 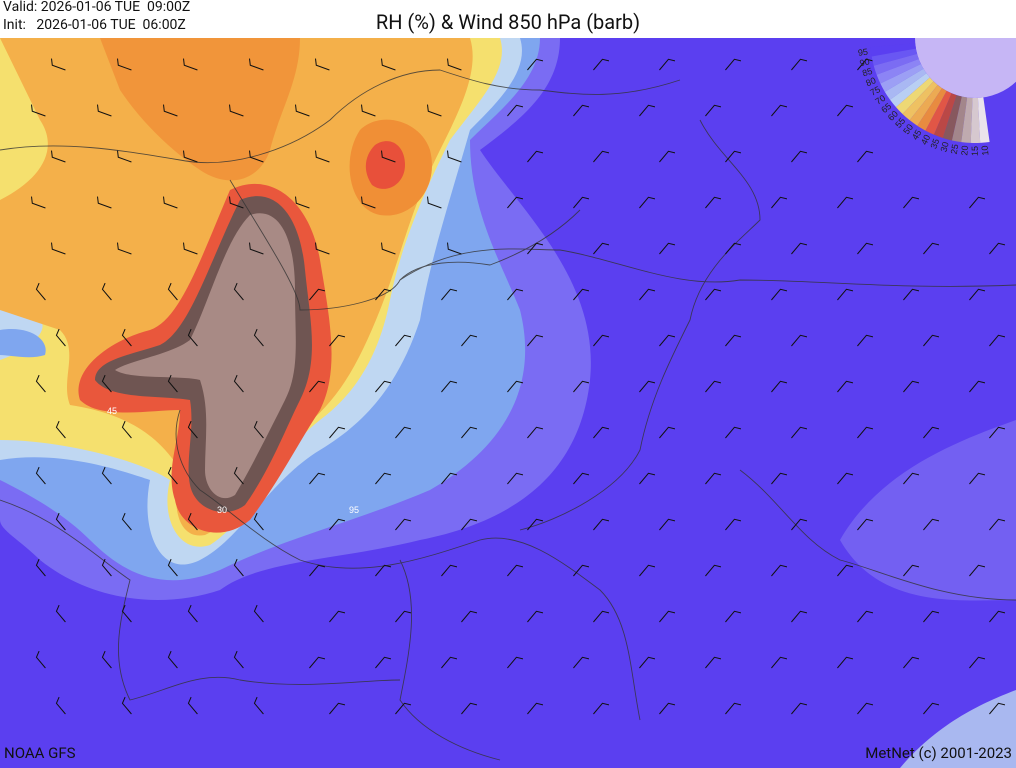 What do you see at coordinates (945, 147) in the screenshot?
I see `legend-label: 30` at bounding box center [945, 147].